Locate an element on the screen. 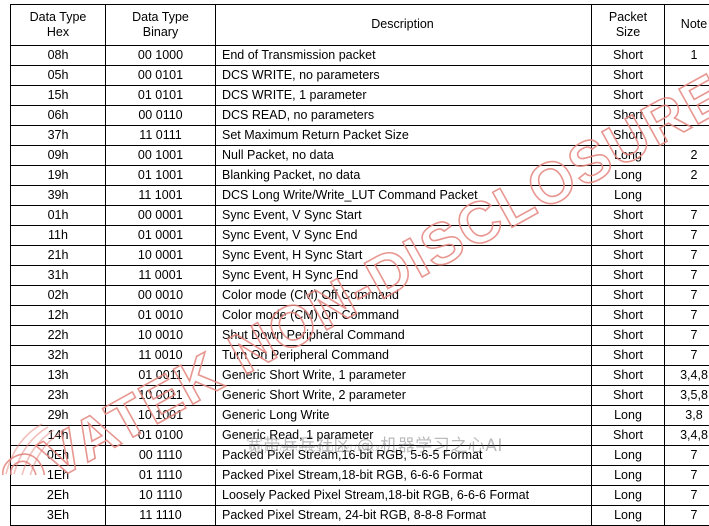  cell-description: Generic Long Write is located at coordinates (404, 416).